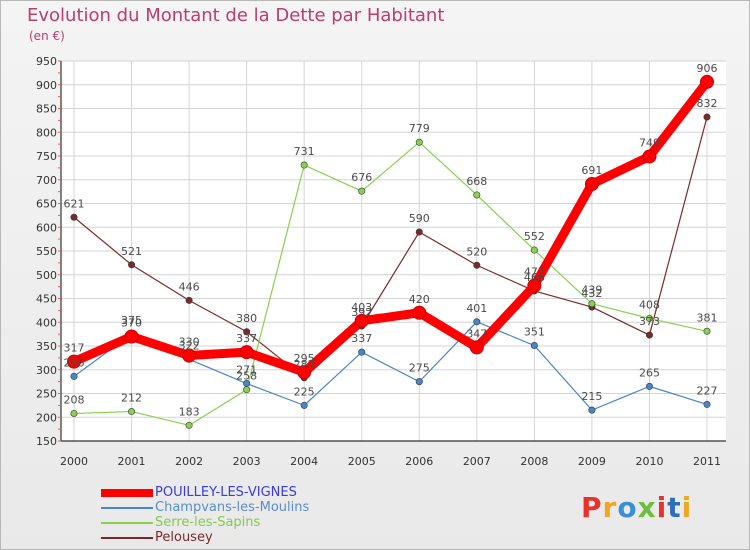  Describe the element at coordinates (131, 323) in the screenshot. I see `data-label: 370` at that location.